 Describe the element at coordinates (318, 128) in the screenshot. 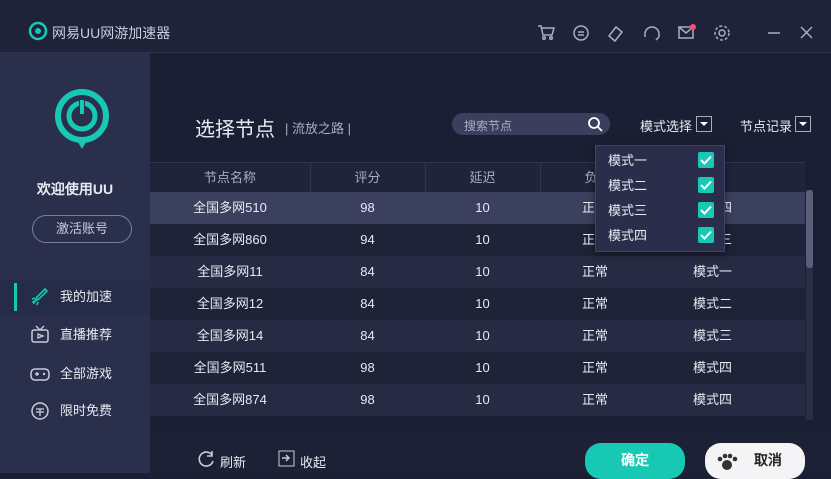

I see `game-name: | 流放之路 |` at that location.